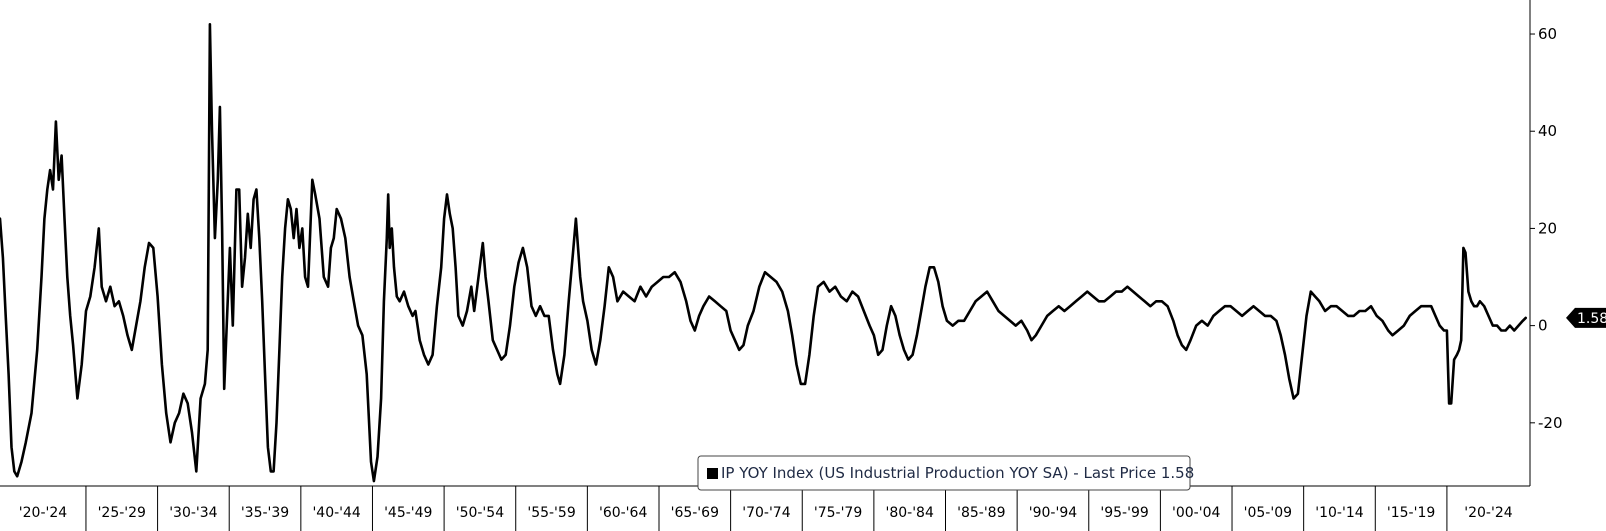 The width and height of the screenshot is (1606, 531). Describe the element at coordinates (909, 513) in the screenshot. I see `x-tick-label: '80-'84` at that location.